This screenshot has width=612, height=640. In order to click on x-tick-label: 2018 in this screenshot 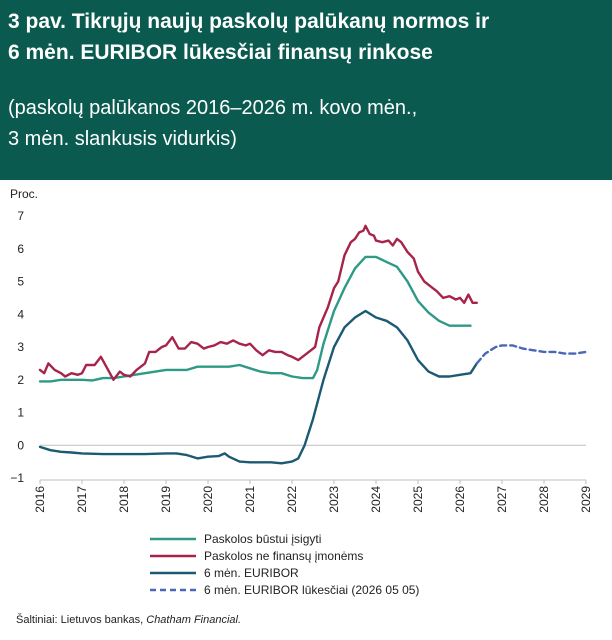, I will do `click(124, 499)`.